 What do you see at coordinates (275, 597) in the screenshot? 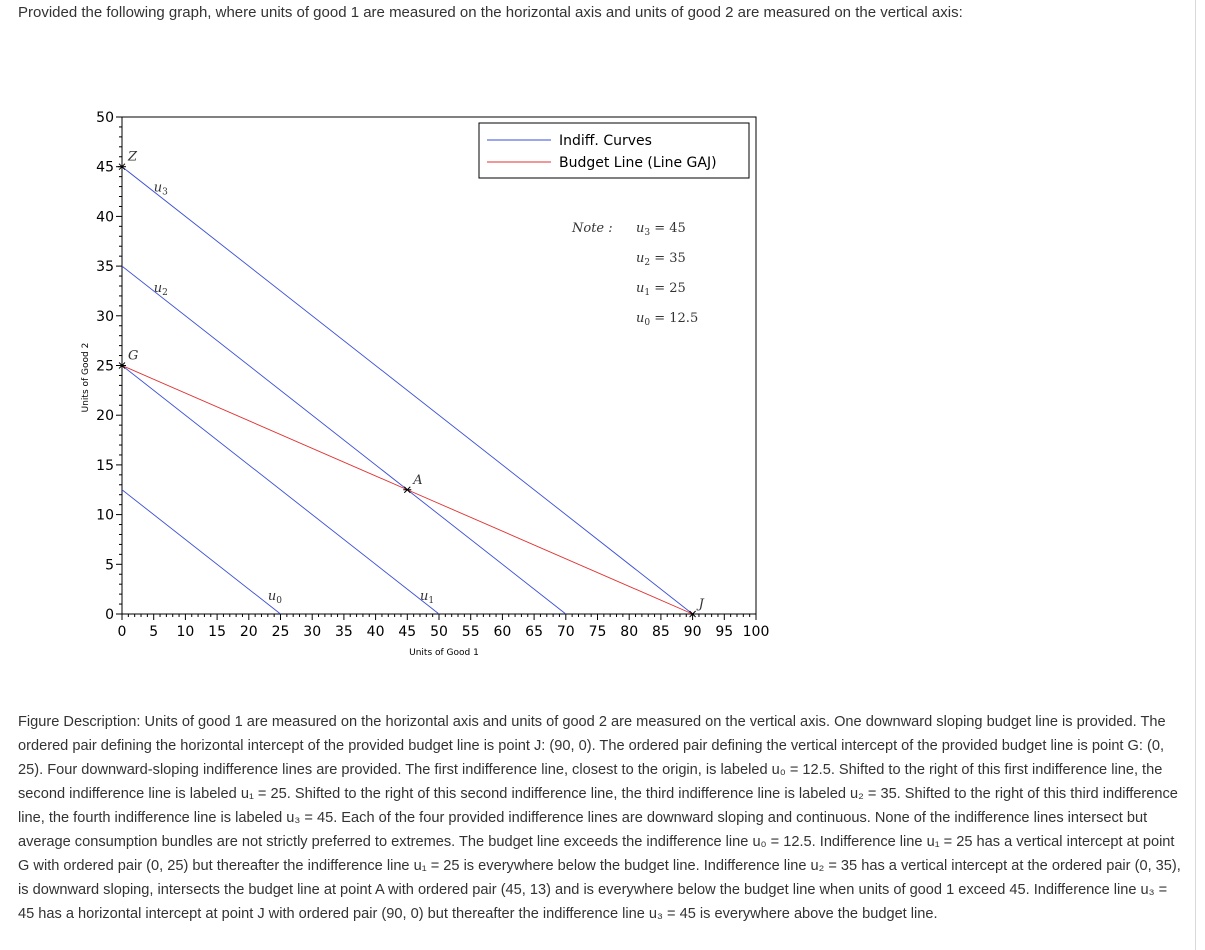
I see `curve-label-u0: u0` at bounding box center [275, 597].